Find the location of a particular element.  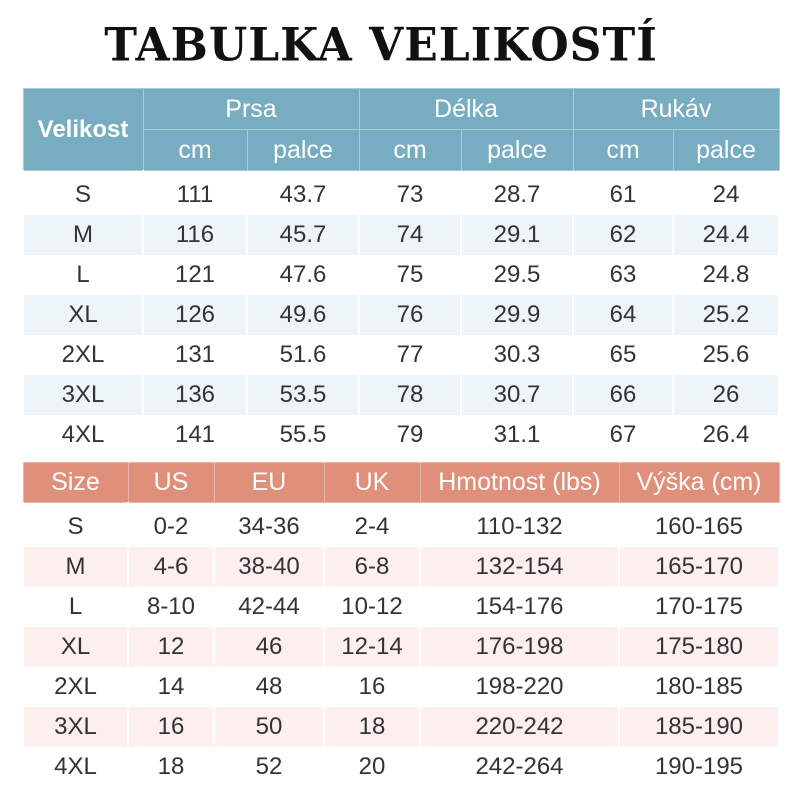

table-row: 3XL 136 53.5 78 30.7 66 26 is located at coordinates (401, 394).